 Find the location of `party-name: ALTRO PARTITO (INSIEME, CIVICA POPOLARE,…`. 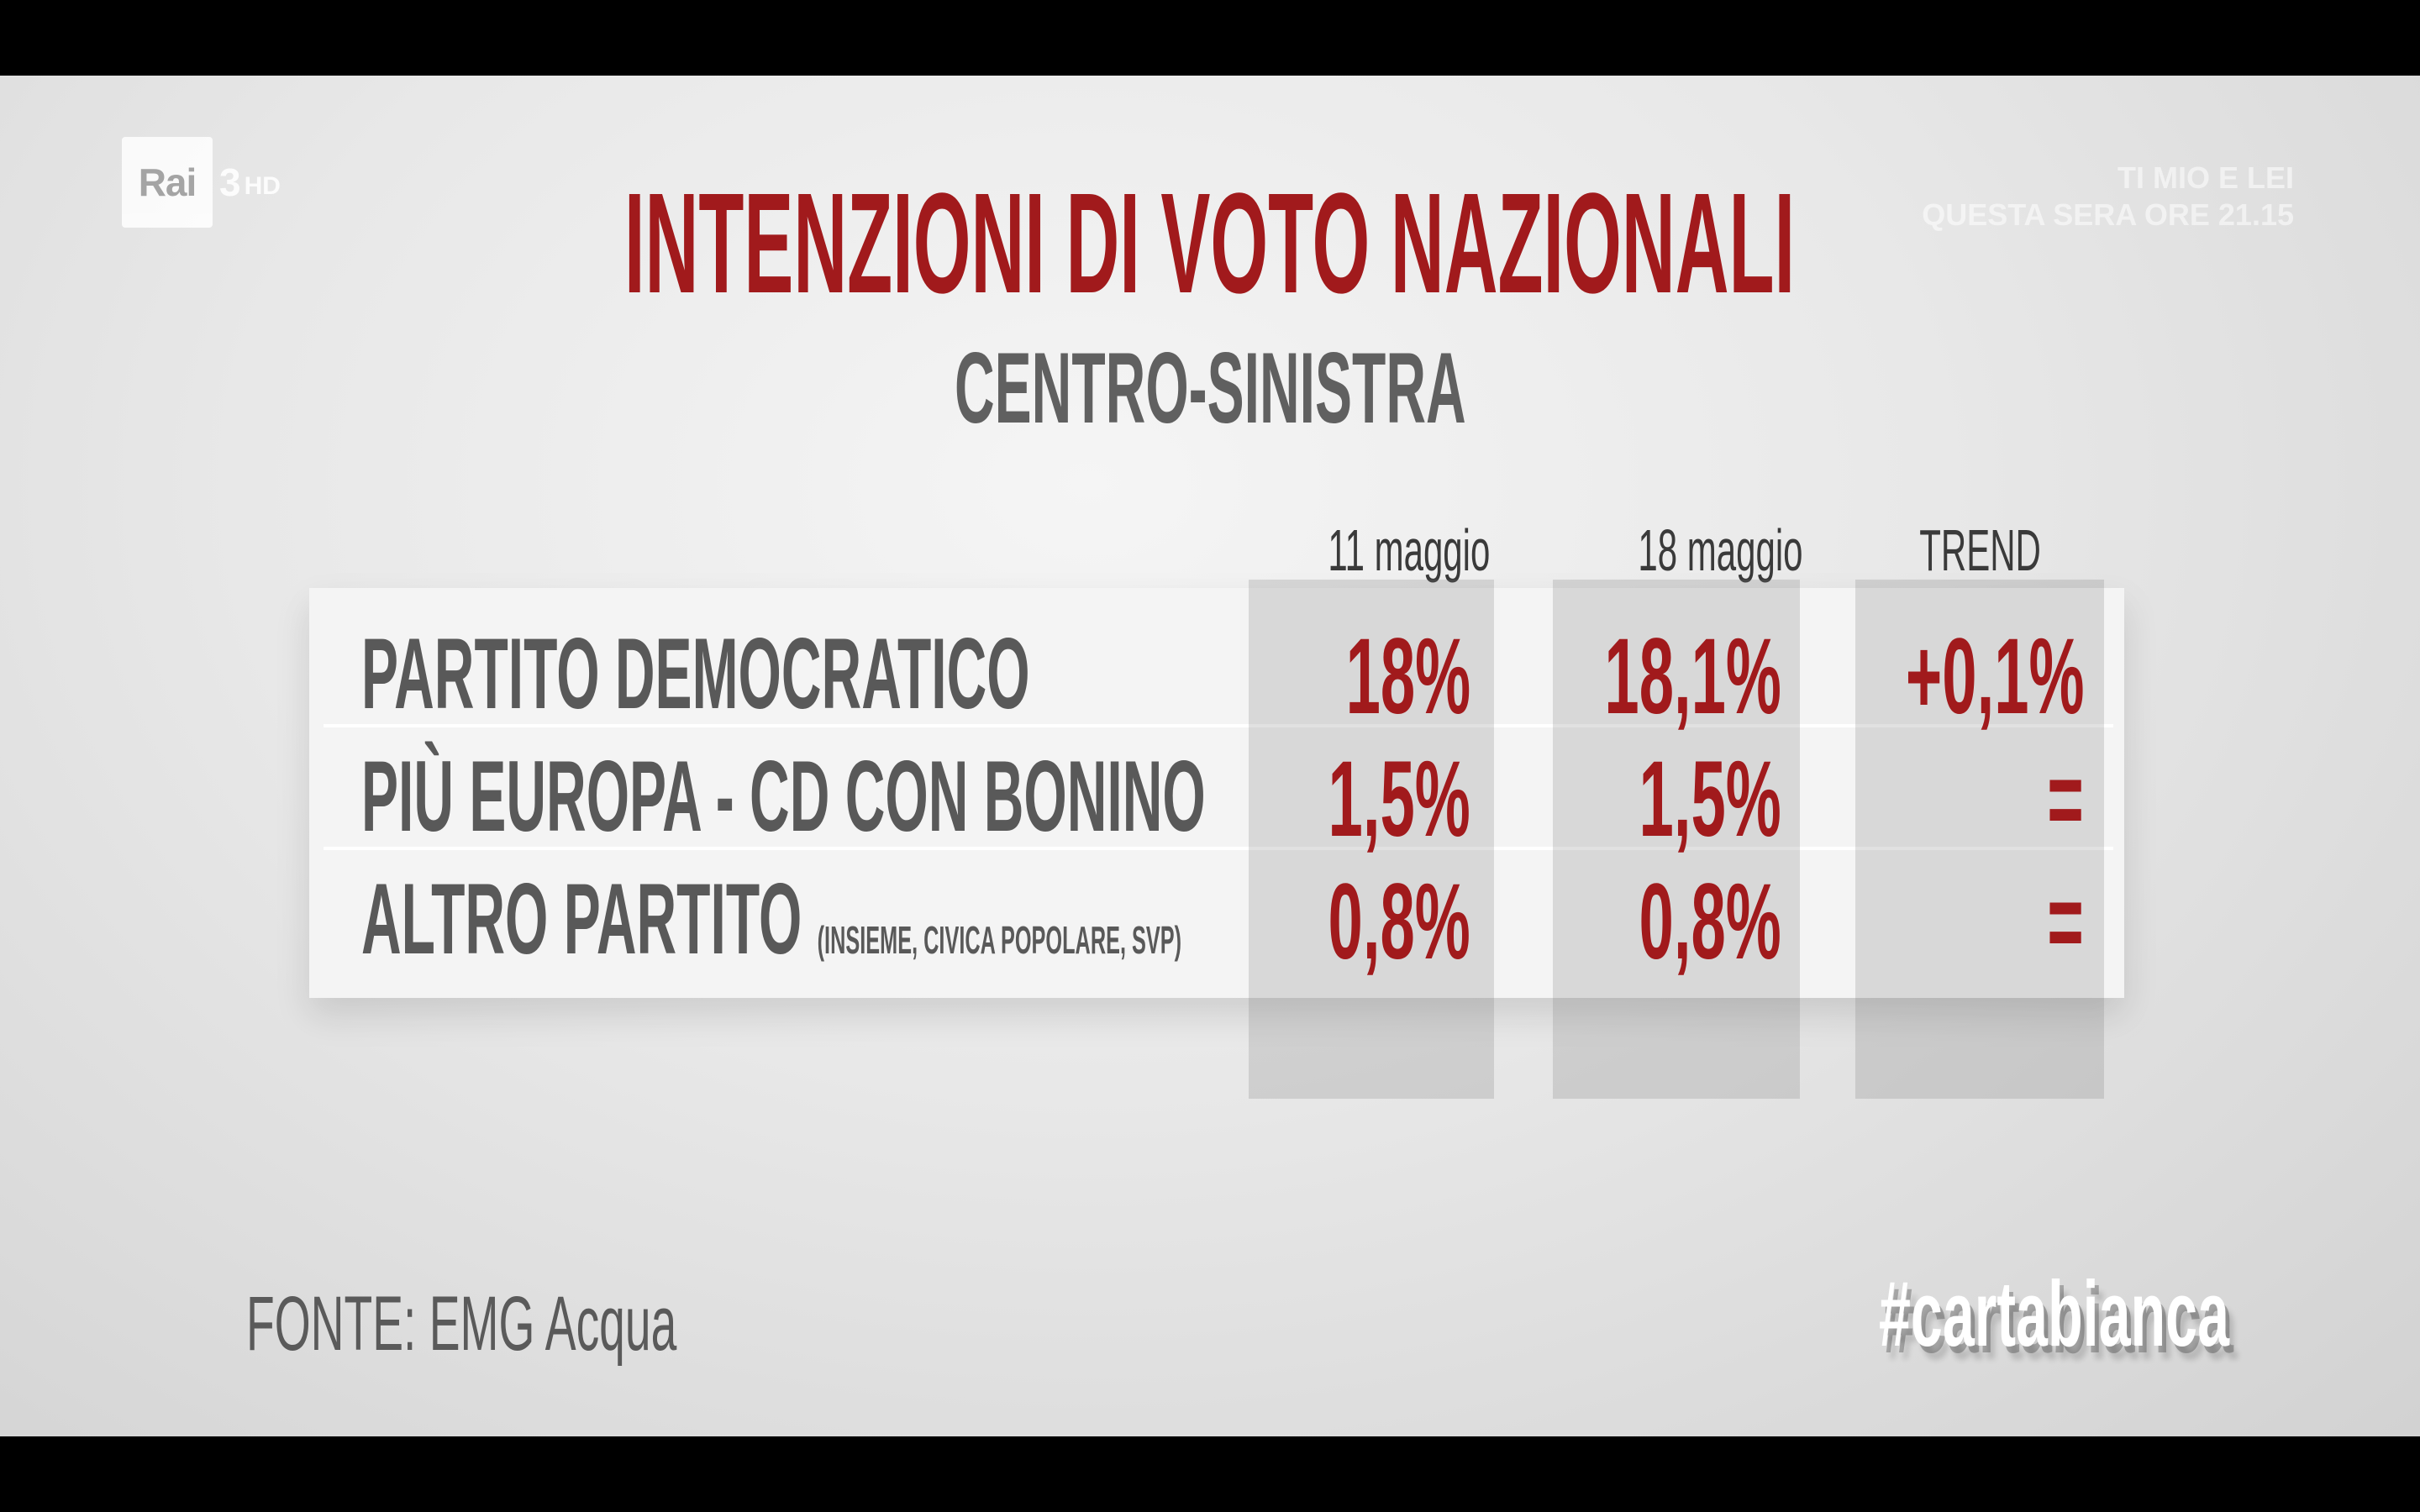

party-name: ALTRO PARTITO (INSIEME, CIVICA POPOLARE,… is located at coordinates (771, 919).